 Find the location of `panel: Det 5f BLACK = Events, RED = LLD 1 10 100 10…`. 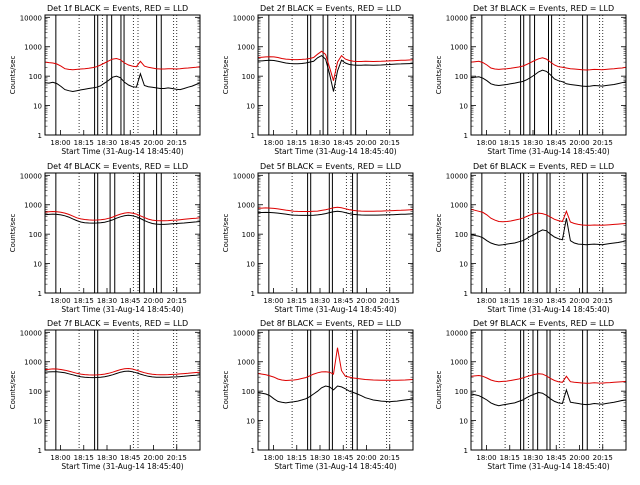

panel: Det 5f BLACK = Events, RED = LLD 1 10 100 10… is located at coordinates (318, 238).